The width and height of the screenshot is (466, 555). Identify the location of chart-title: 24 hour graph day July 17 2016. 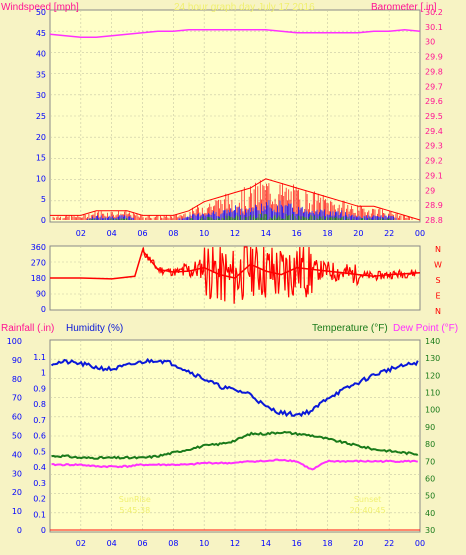
(244, 7).